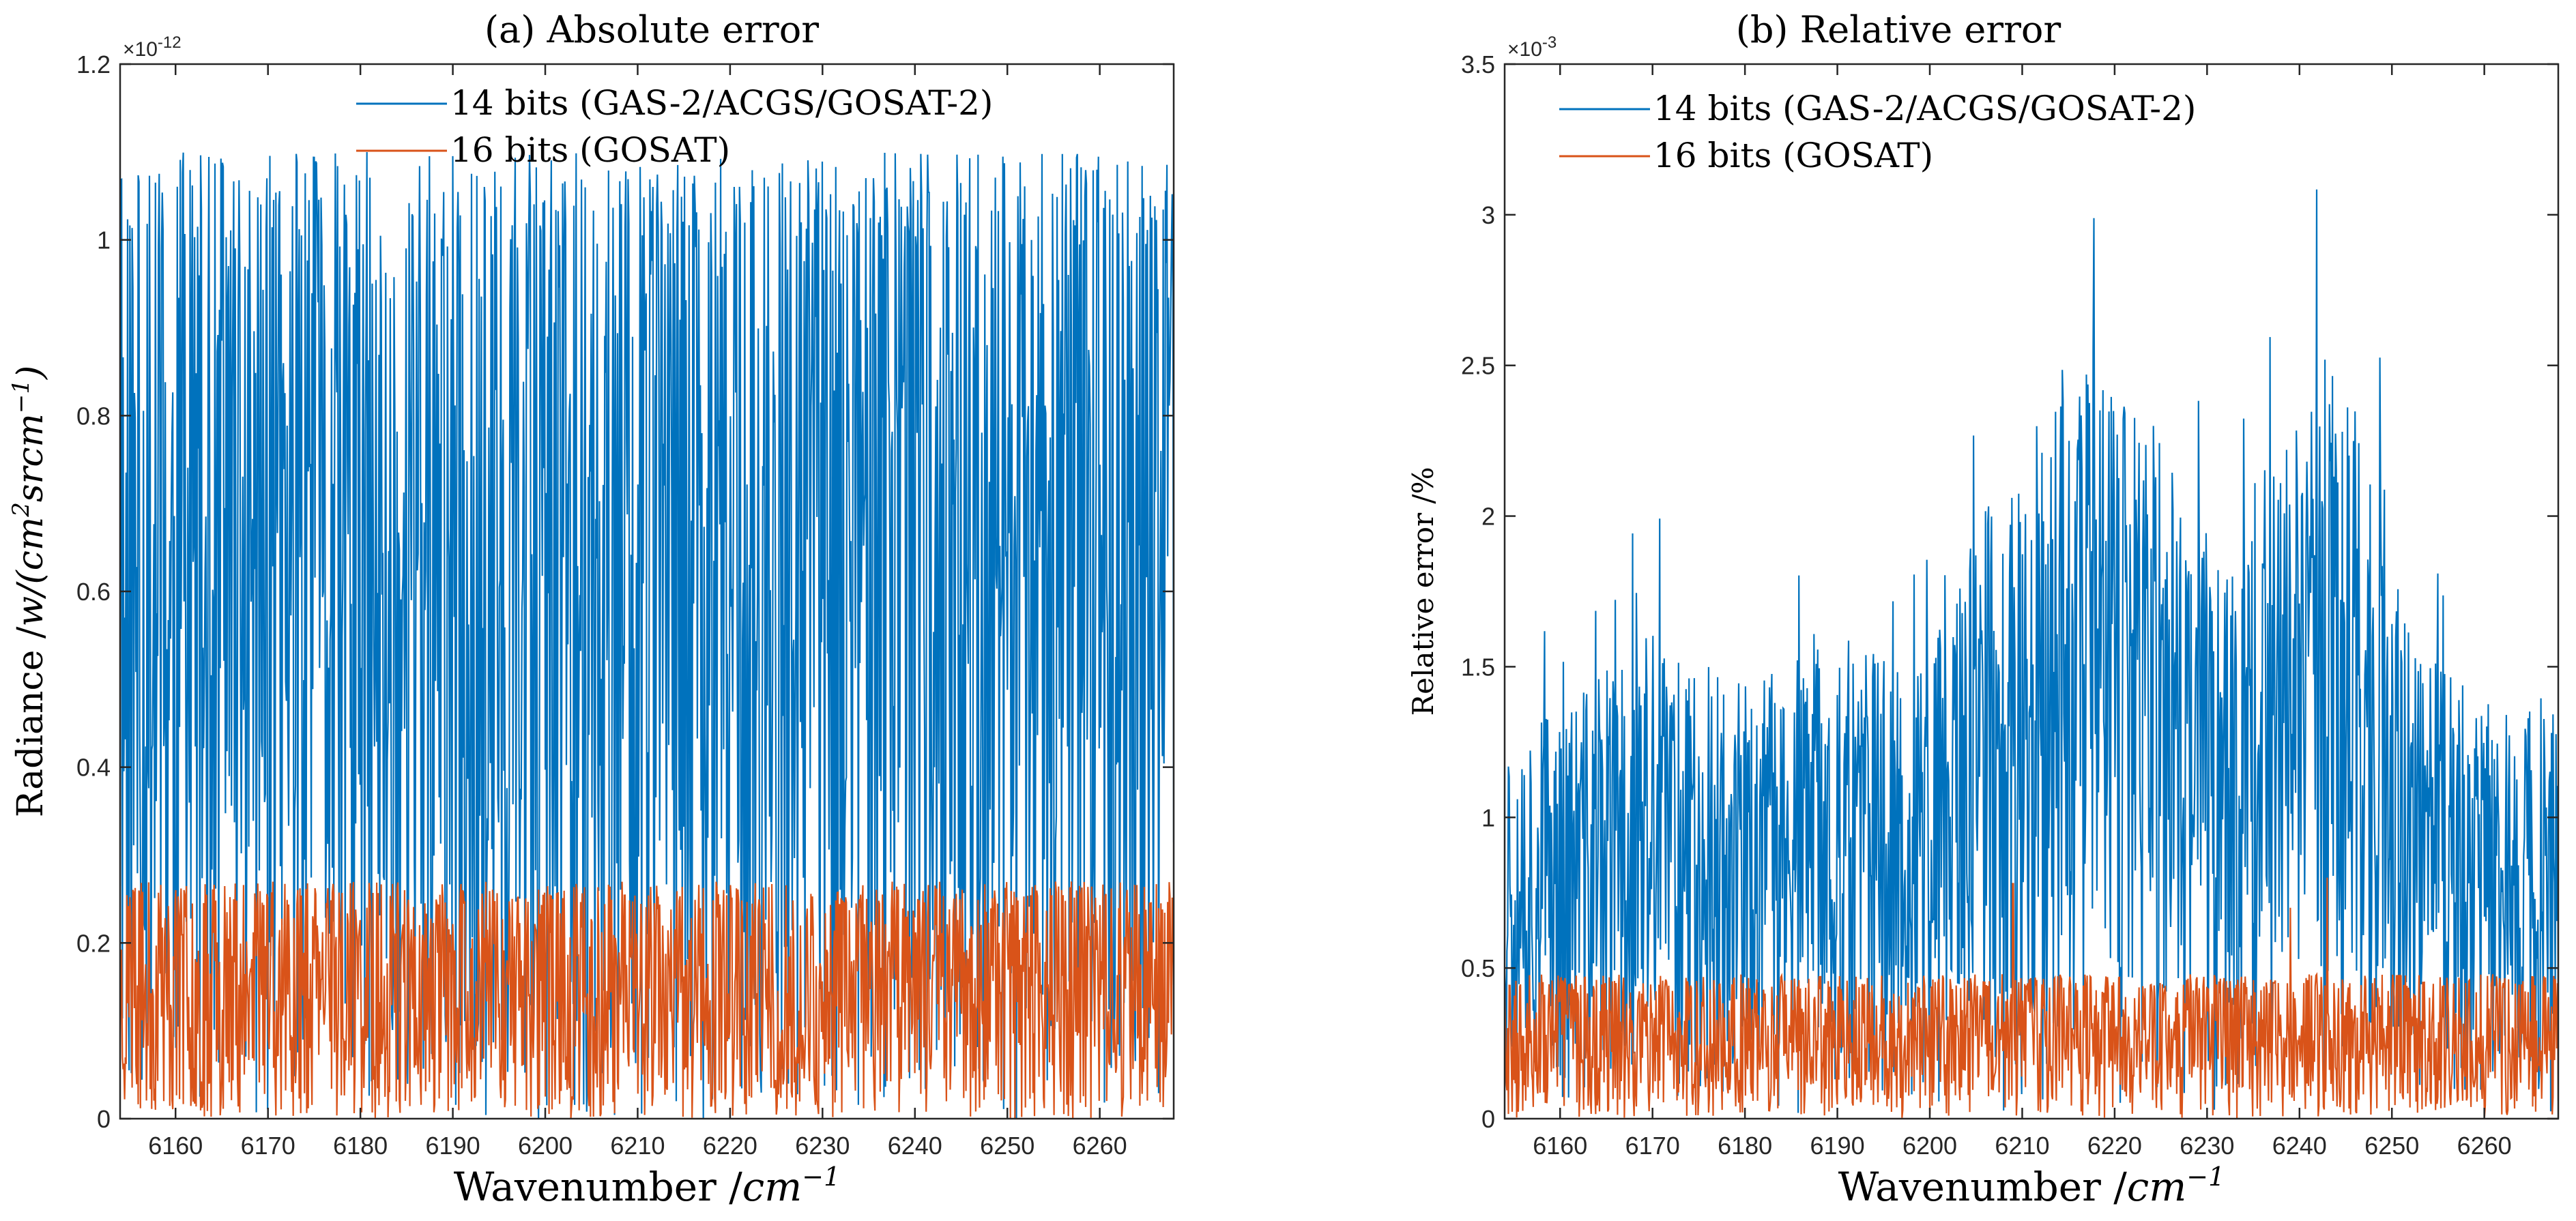  I want to click on panel-a-series-16bits-line, so click(647, 1000).